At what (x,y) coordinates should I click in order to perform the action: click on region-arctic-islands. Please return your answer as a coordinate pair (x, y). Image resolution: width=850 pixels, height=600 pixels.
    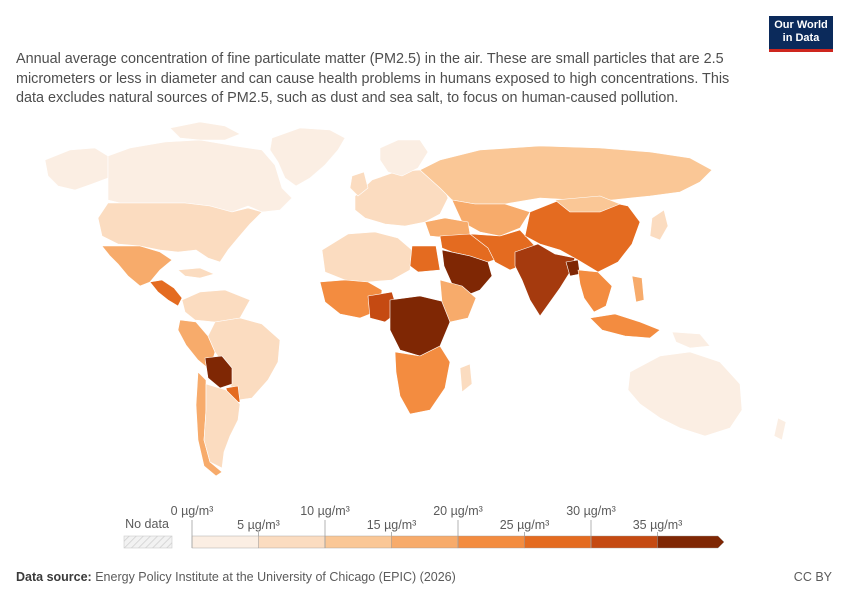
    Looking at the image, I should click on (205, 131).